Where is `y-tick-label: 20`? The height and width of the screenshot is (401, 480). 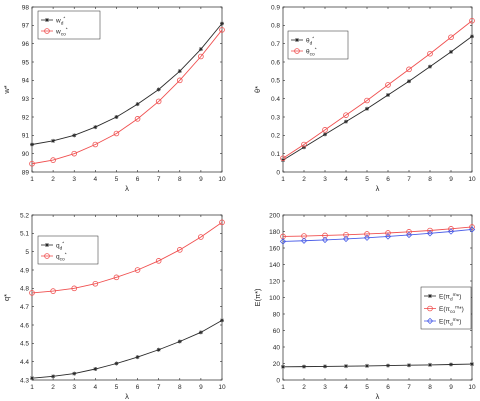 y-tick-label: 20 is located at coordinates (277, 364).